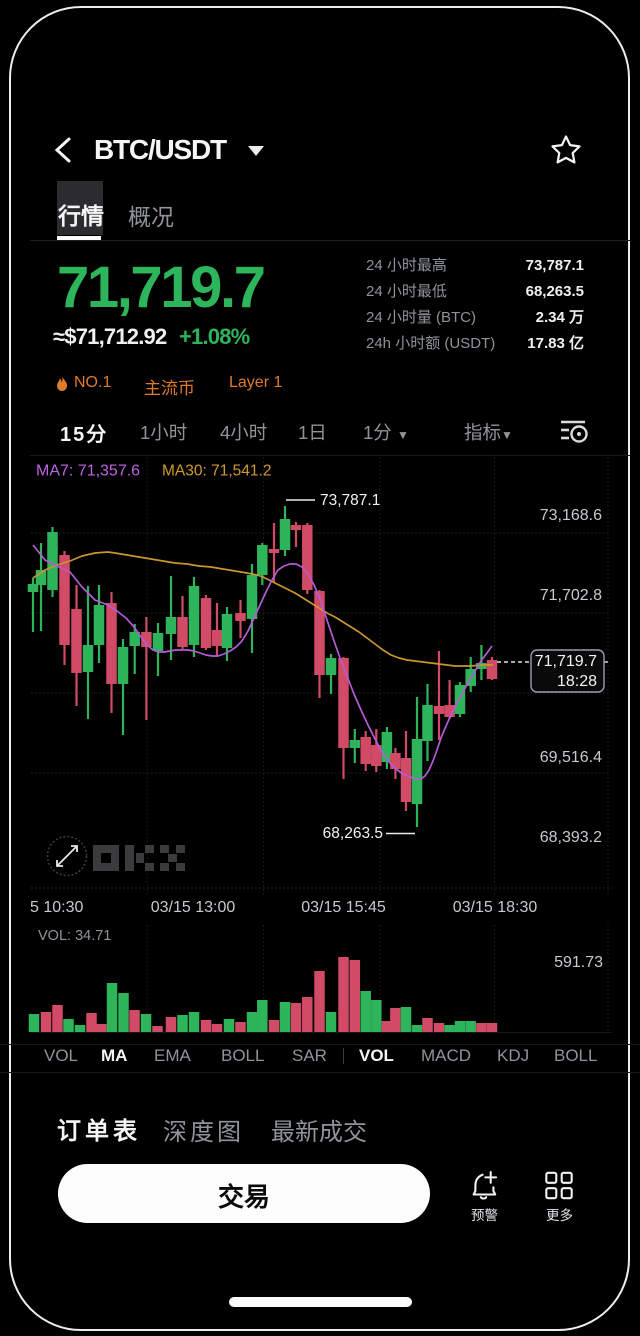 The image size is (640, 1336). Describe the element at coordinates (216, 471) in the screenshot. I see `svg-text: MA30: 71,541.2` at that location.